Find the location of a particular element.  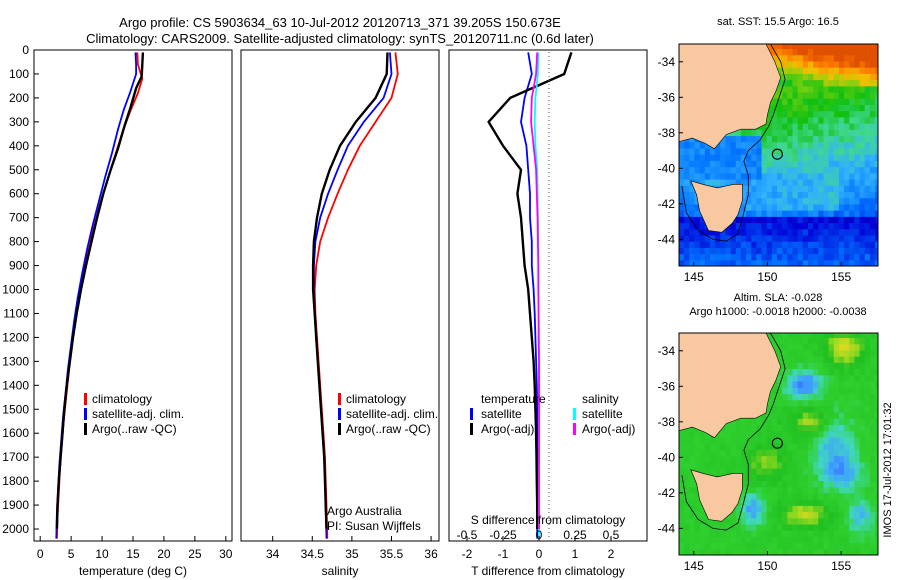

y-tick-label: 1400 is located at coordinates (15, 385).